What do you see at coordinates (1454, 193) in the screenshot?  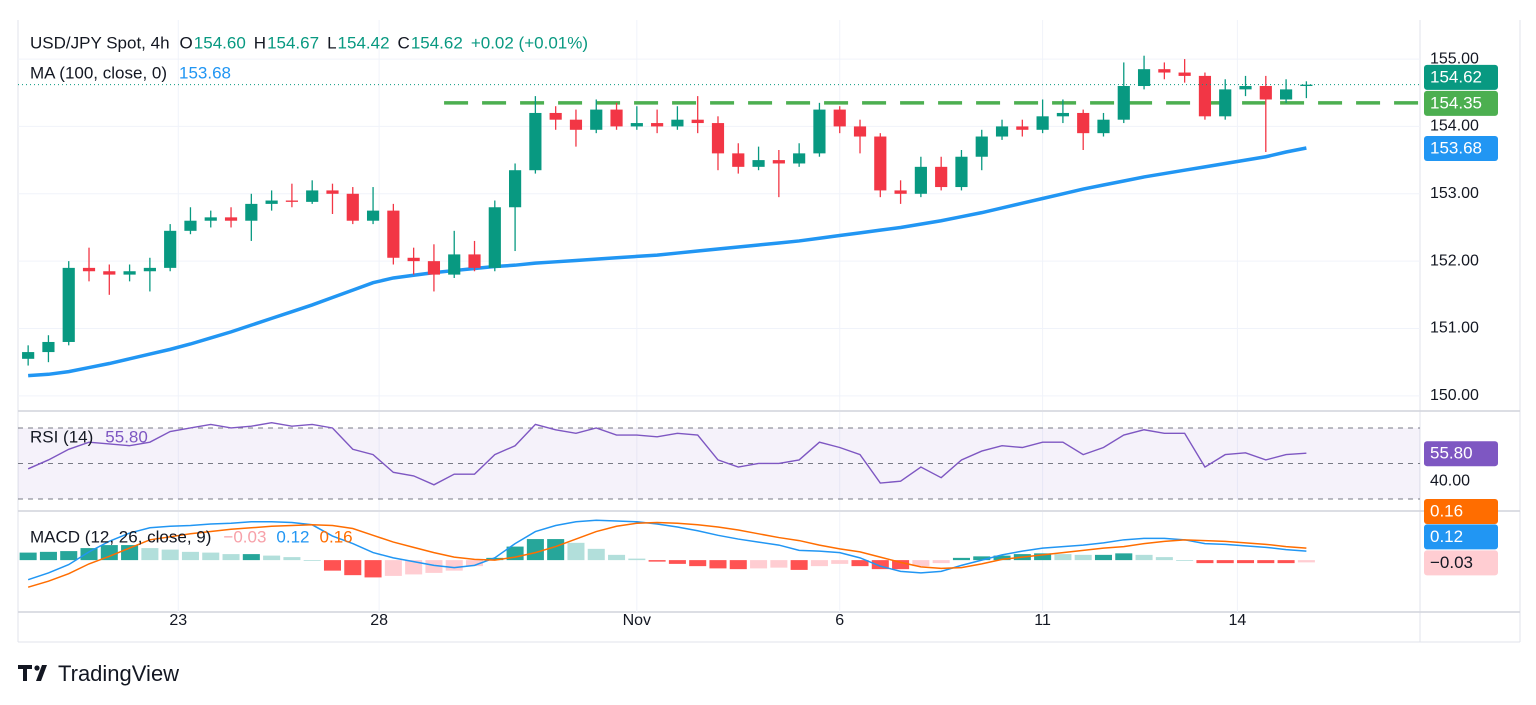 I see `y-tick-label: 153.00` at bounding box center [1454, 193].